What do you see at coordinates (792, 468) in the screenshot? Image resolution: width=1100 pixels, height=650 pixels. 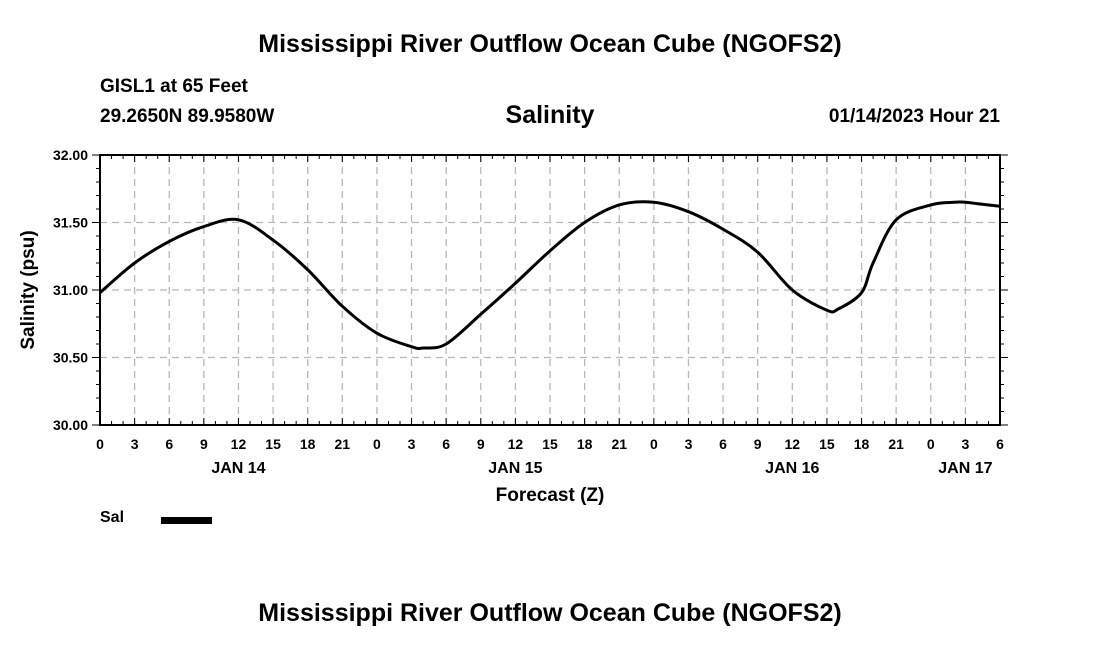 I see `x-date-label: JAN 16` at bounding box center [792, 468].